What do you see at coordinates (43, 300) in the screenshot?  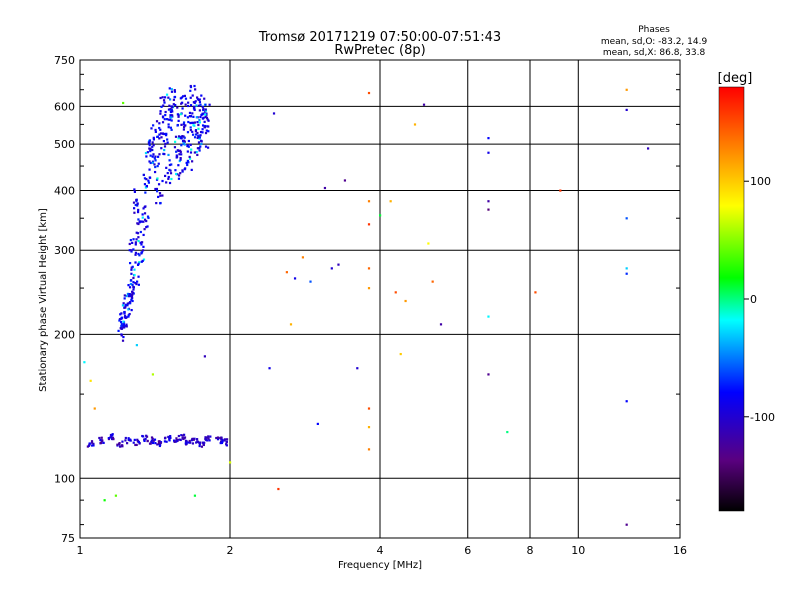 I see `y-axis-label: Stationary phase Virtual Height [km]` at bounding box center [43, 300].